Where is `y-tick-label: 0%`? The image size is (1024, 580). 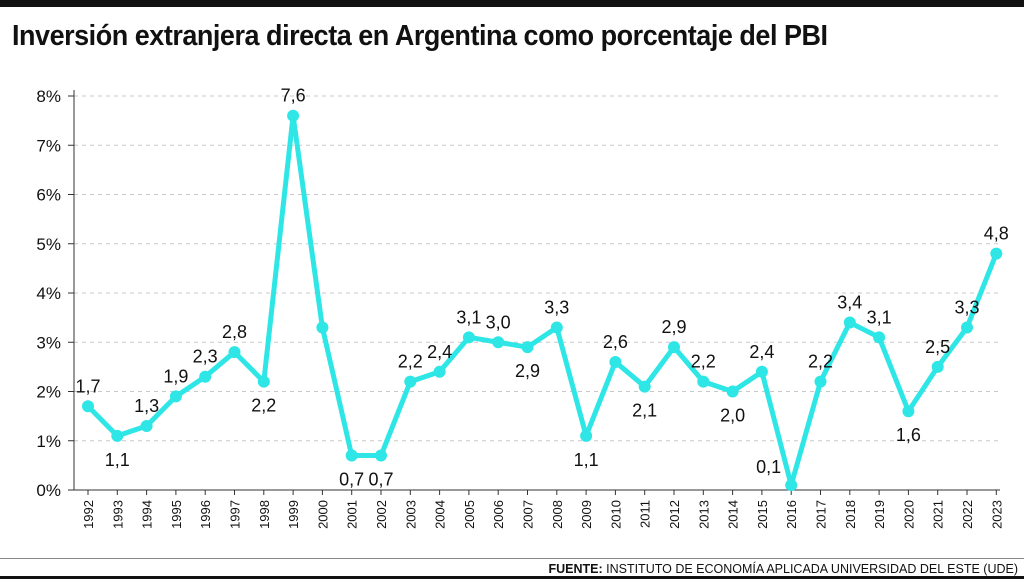 y-tick-label: 0% is located at coordinates (48, 490).